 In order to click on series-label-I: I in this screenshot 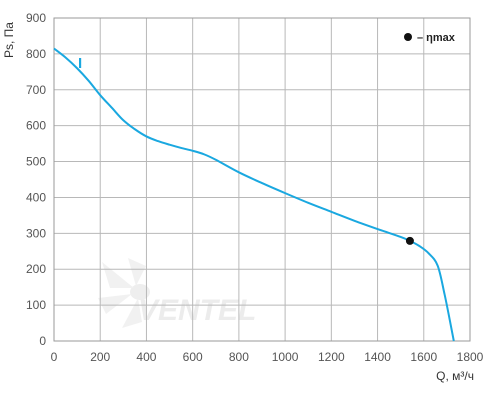, I will do `click(80, 63)`.